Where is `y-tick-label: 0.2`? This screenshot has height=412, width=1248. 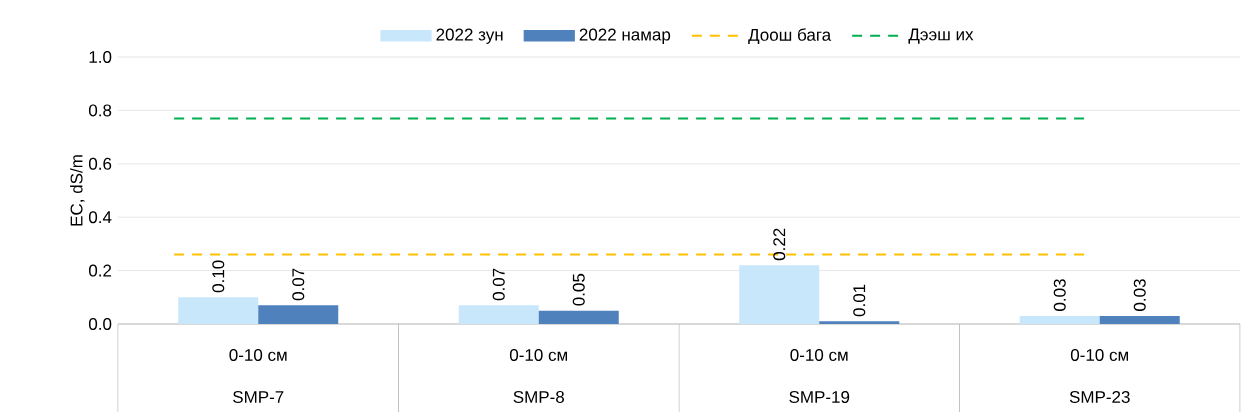 y-tick-label: 0.2 is located at coordinates (100, 270).